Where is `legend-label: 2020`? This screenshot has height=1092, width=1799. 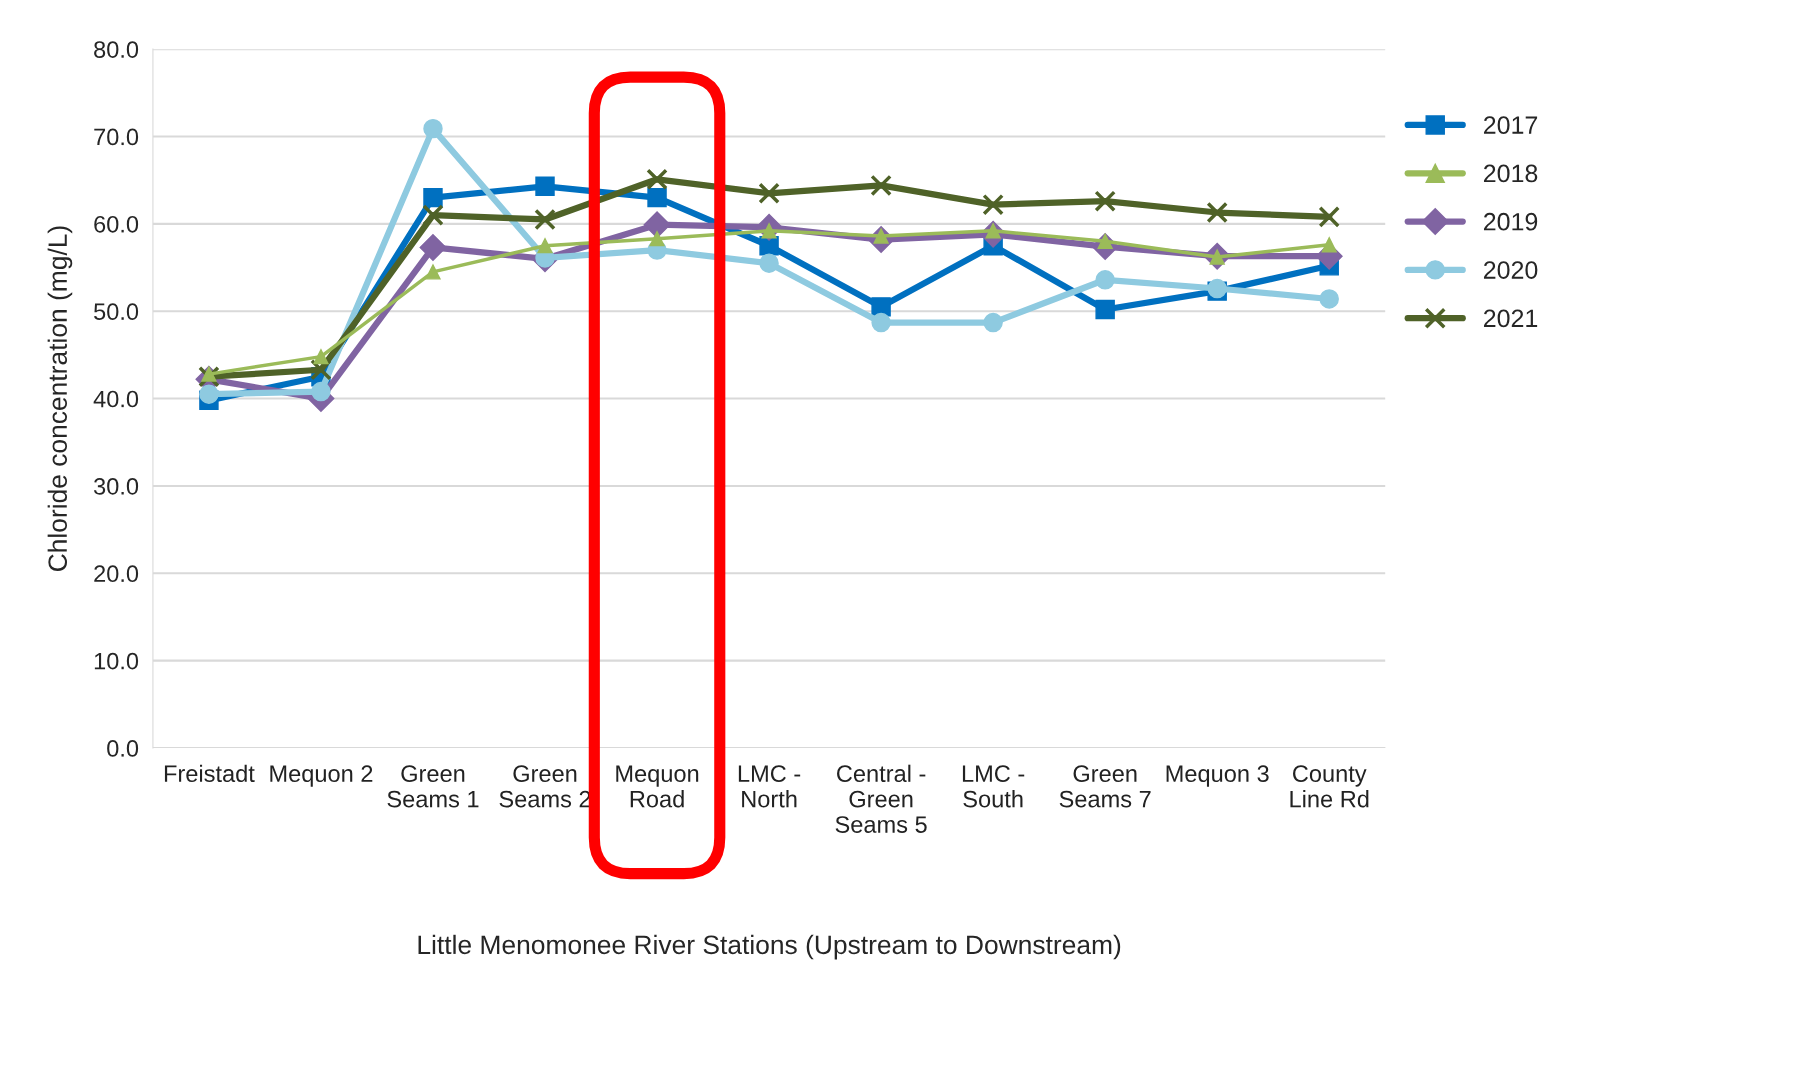 legend-label: 2020 is located at coordinates (1510, 270).